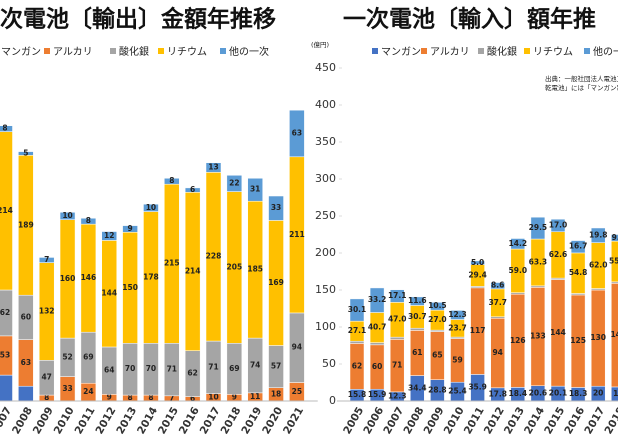  What do you see at coordinates (138, 19) in the screenshot?
I see `chart-title: 次電池〔輸出〕金額年推移` at bounding box center [138, 19].